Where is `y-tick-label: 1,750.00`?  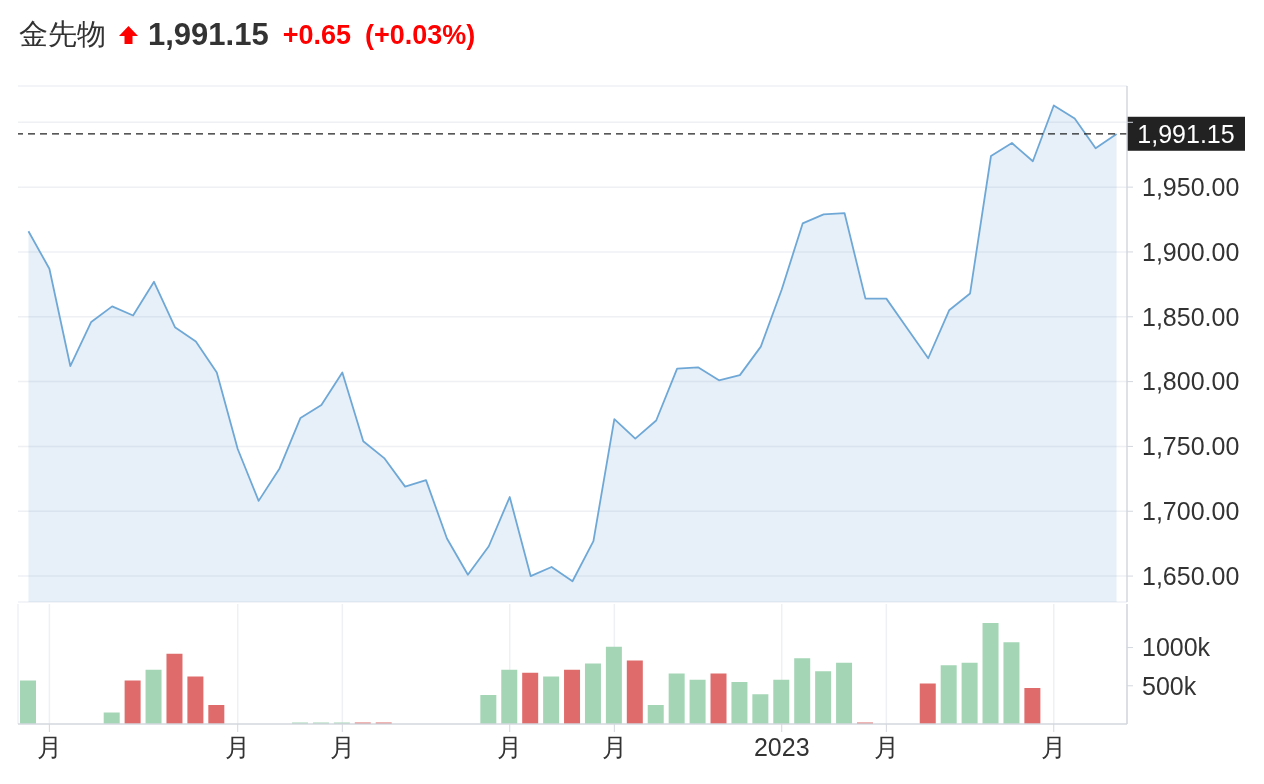
y-tick-label: 1,750.00 is located at coordinates (1191, 446).